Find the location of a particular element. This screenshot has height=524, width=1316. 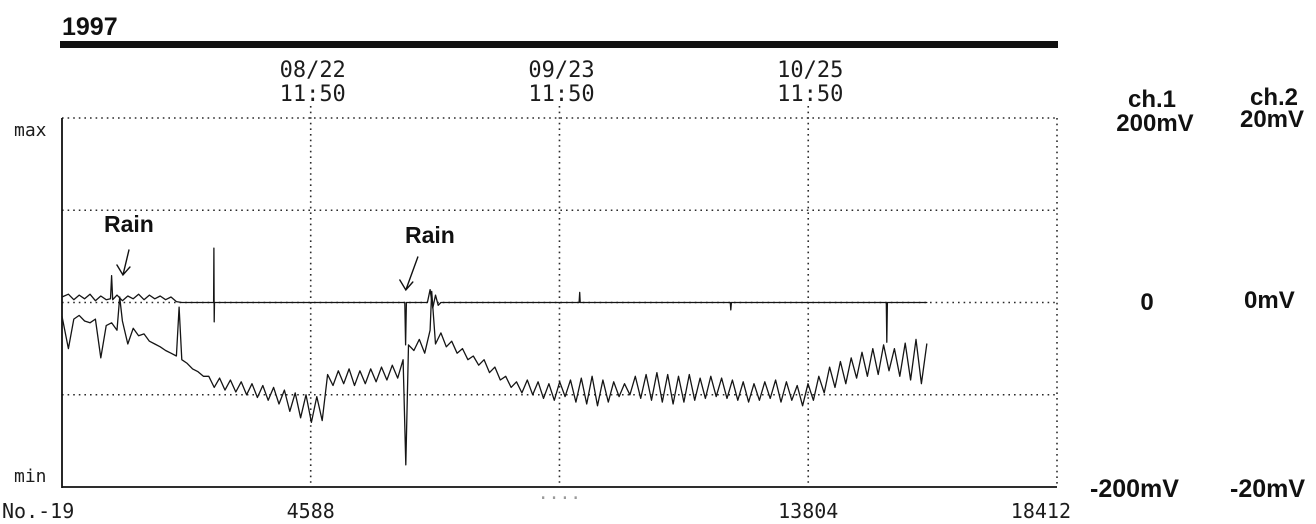

annotations: Rain Rain is located at coordinates (279, 251).